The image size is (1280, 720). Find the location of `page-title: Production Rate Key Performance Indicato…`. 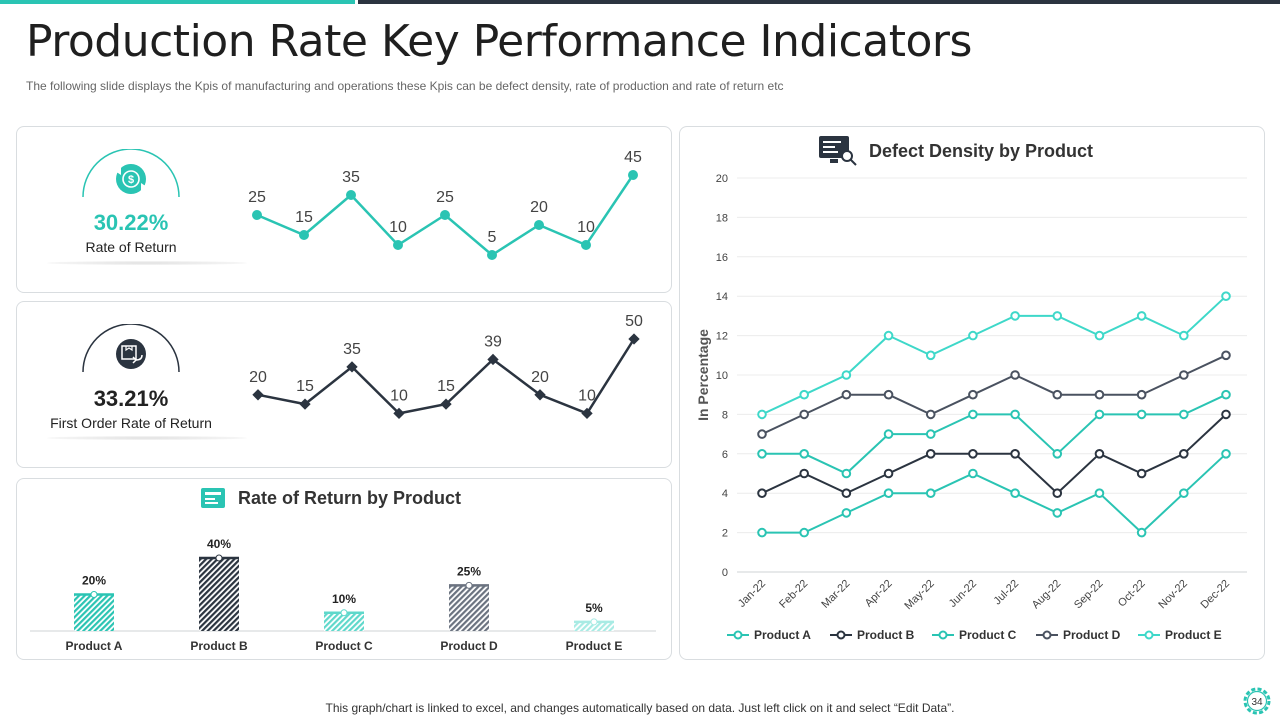

page-title: Production Rate Key Performance Indicato… is located at coordinates (499, 41).